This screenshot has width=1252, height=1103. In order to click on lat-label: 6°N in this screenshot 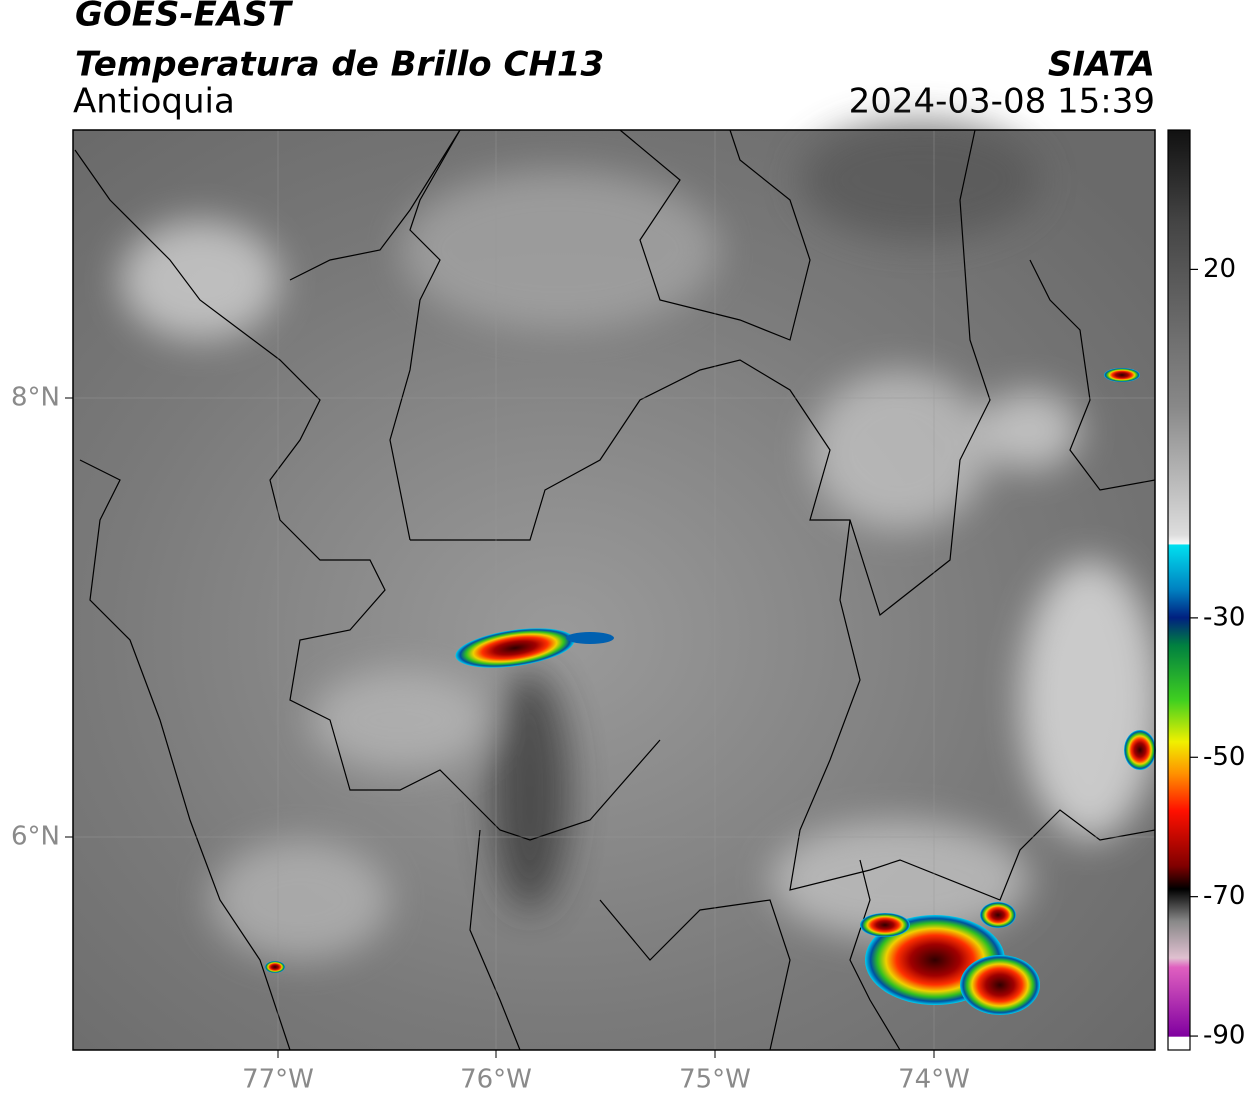, I will do `click(35, 837)`.